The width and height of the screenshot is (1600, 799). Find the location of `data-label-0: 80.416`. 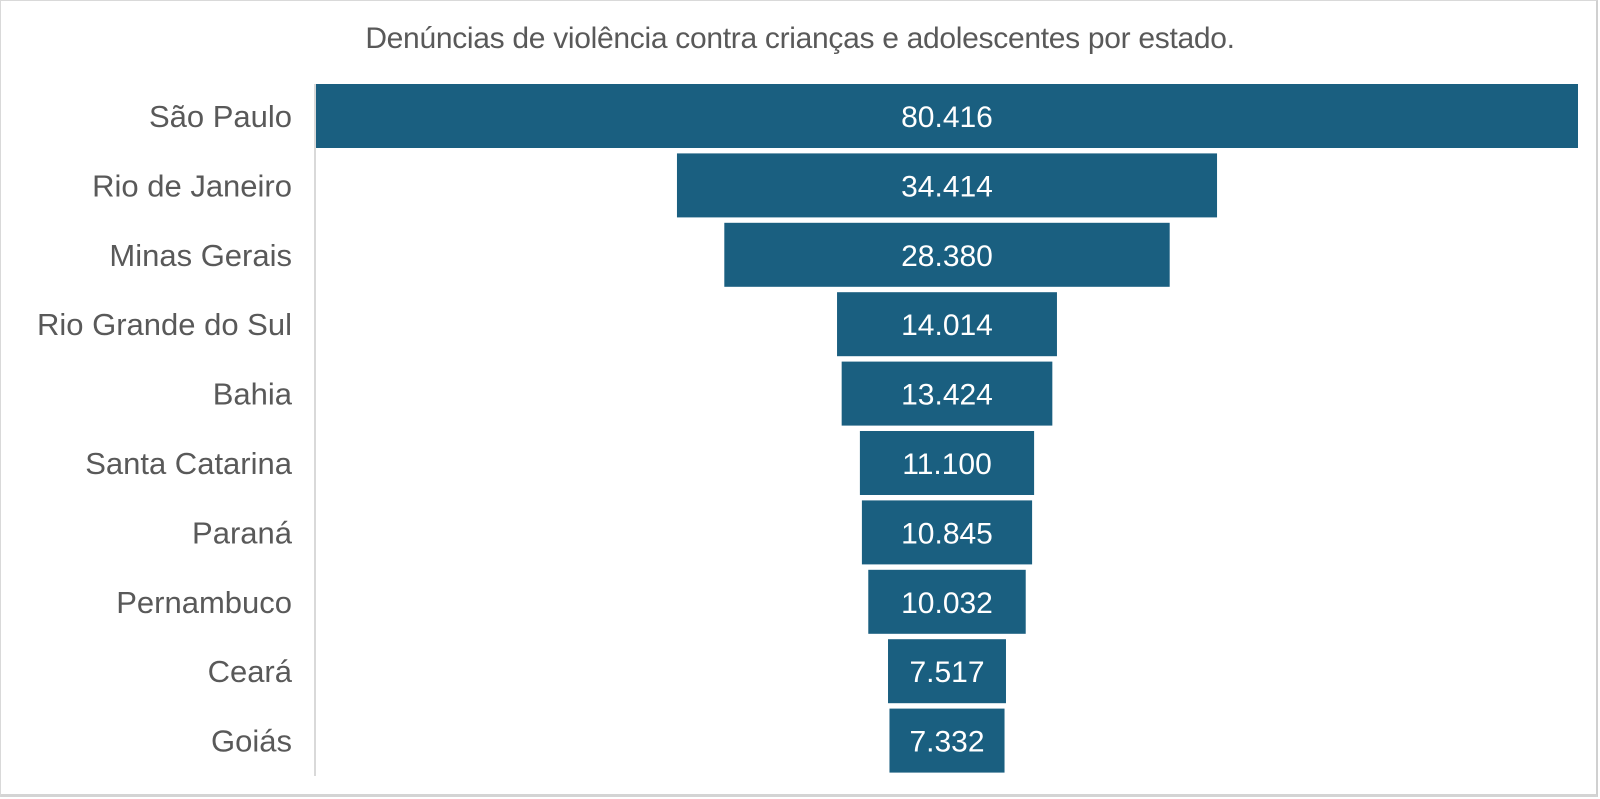

data-label-0: 80.416 is located at coordinates (947, 117).